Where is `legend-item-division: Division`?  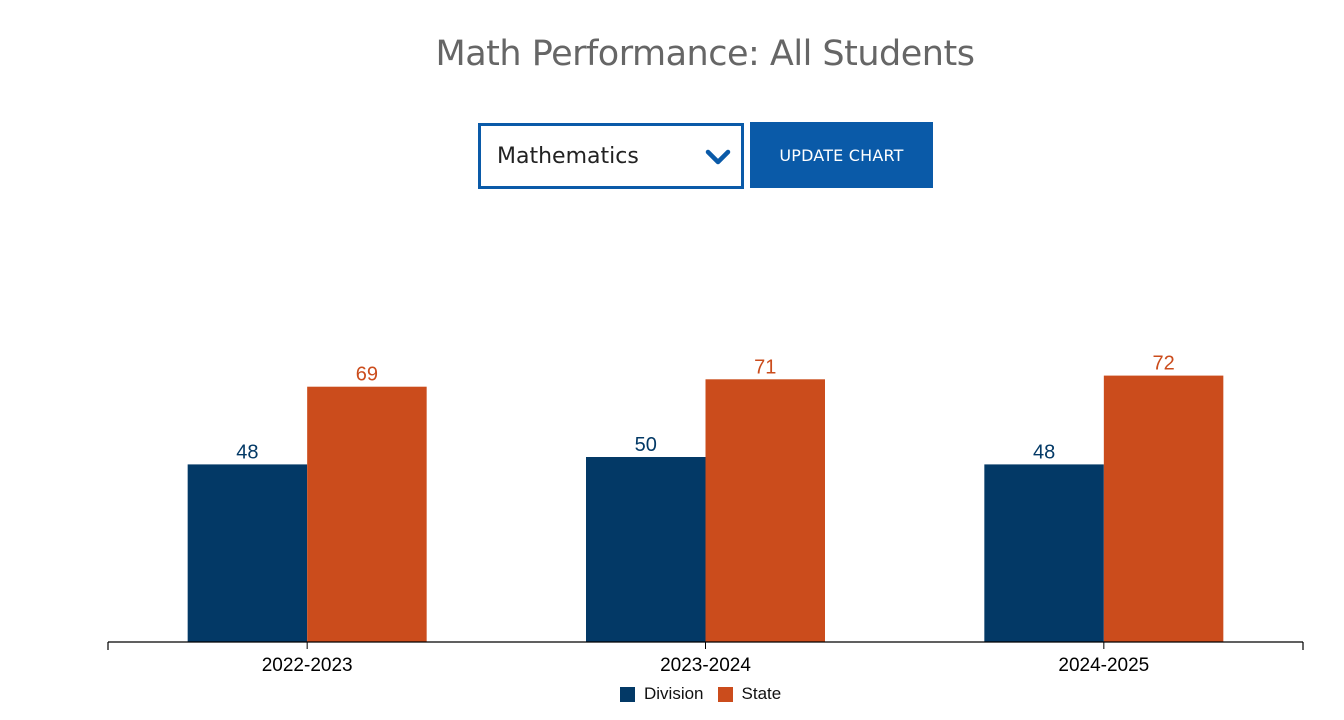 legend-item-division: Division is located at coordinates (662, 694).